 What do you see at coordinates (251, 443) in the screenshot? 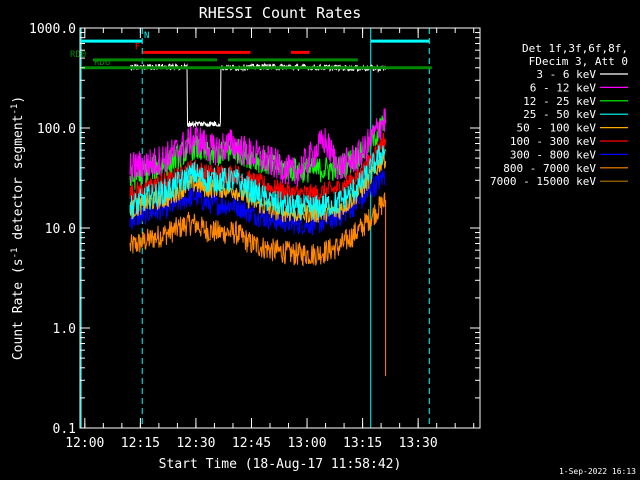
I see `x-tick-label: 12:45` at bounding box center [251, 443].